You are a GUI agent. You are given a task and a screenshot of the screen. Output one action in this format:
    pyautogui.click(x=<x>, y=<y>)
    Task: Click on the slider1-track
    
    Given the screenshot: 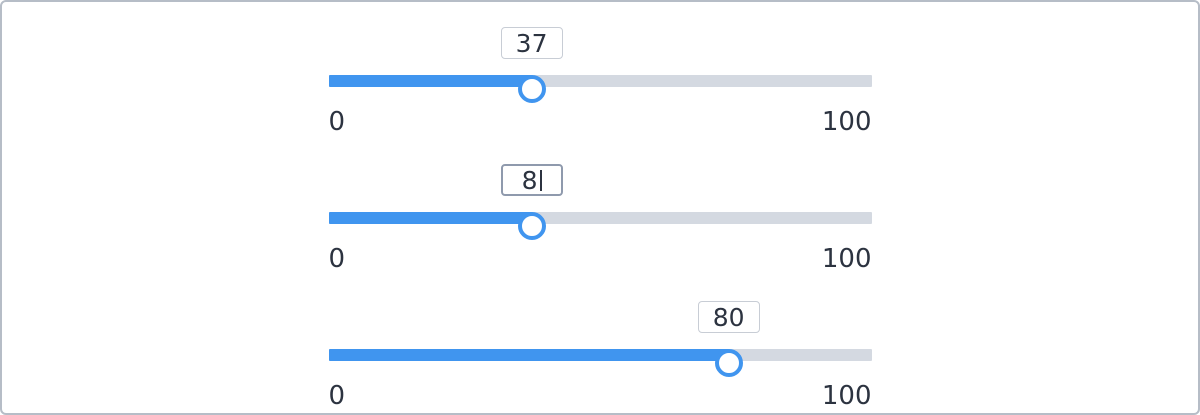 What is the action you would take?
    pyautogui.click(x=600, y=89)
    